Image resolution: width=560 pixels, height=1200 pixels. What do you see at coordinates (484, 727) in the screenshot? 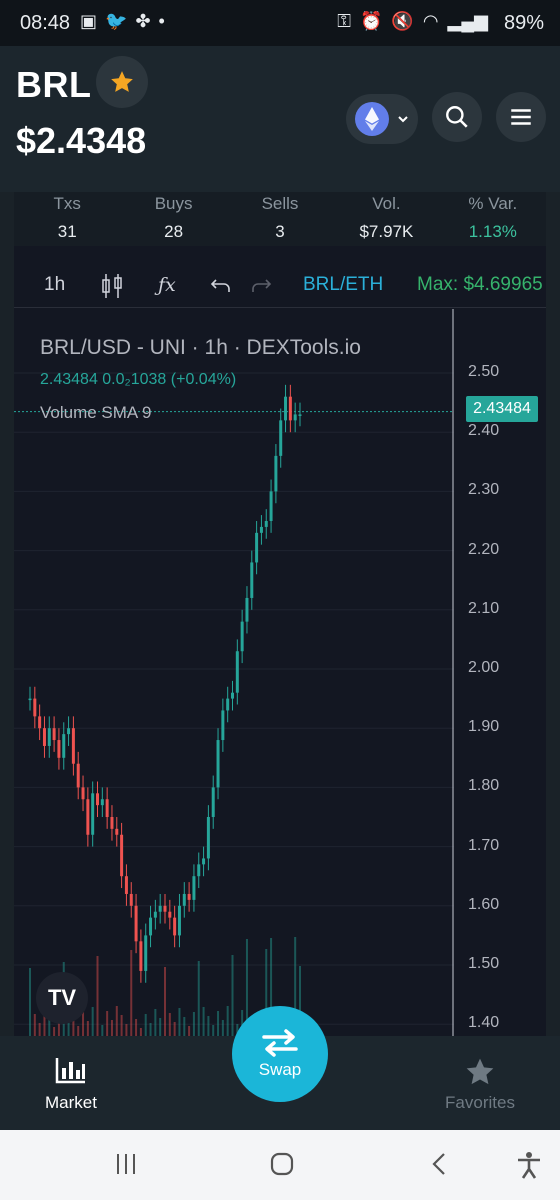
I see `y-axis-tick: 1.90` at bounding box center [484, 727].